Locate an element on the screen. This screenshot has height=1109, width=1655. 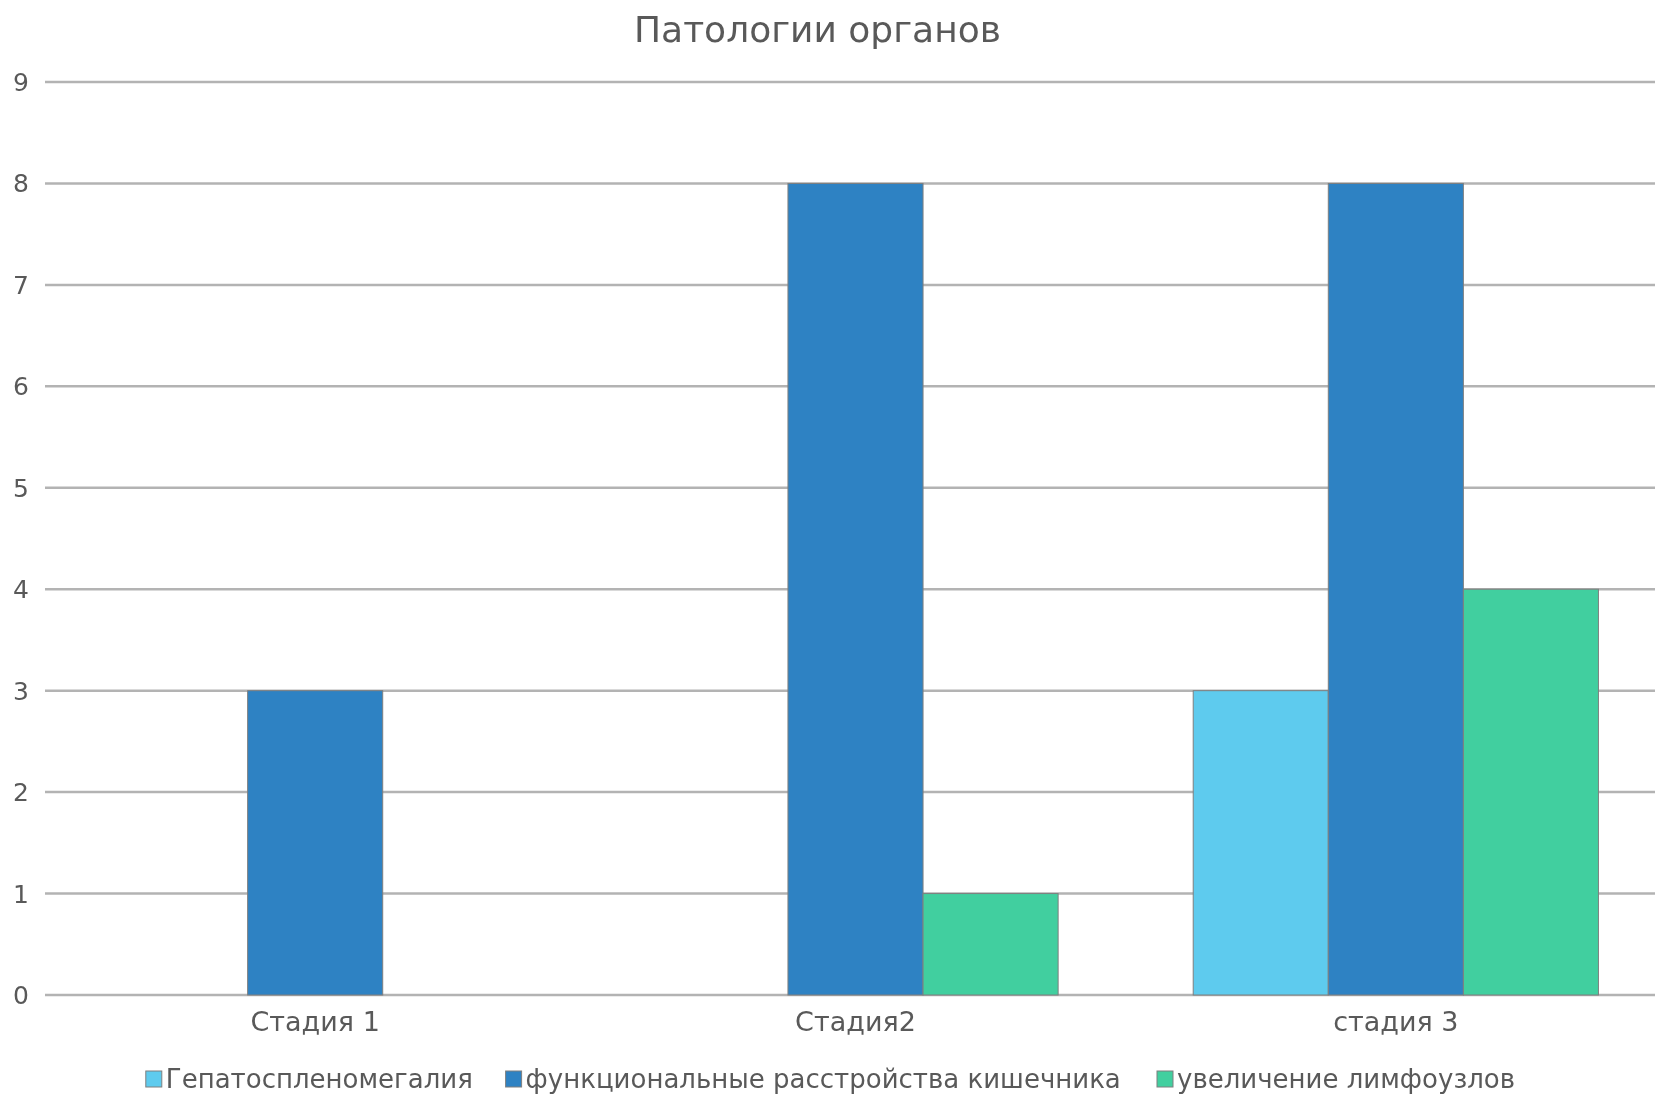
y-tick-label: 3 is located at coordinates (21, 691).